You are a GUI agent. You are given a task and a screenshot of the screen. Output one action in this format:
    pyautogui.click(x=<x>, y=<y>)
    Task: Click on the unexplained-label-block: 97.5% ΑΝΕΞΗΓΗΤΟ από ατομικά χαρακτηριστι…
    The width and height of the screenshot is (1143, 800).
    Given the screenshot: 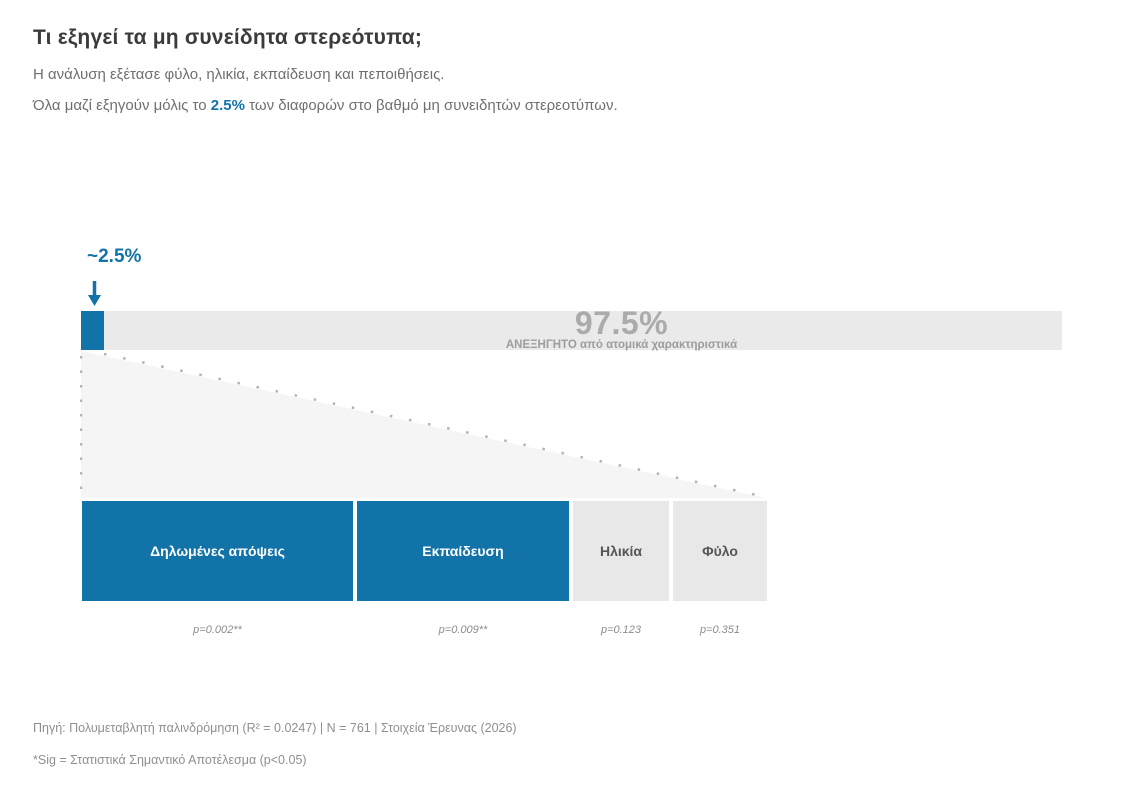 What is the action you would take?
    pyautogui.click(x=621, y=328)
    